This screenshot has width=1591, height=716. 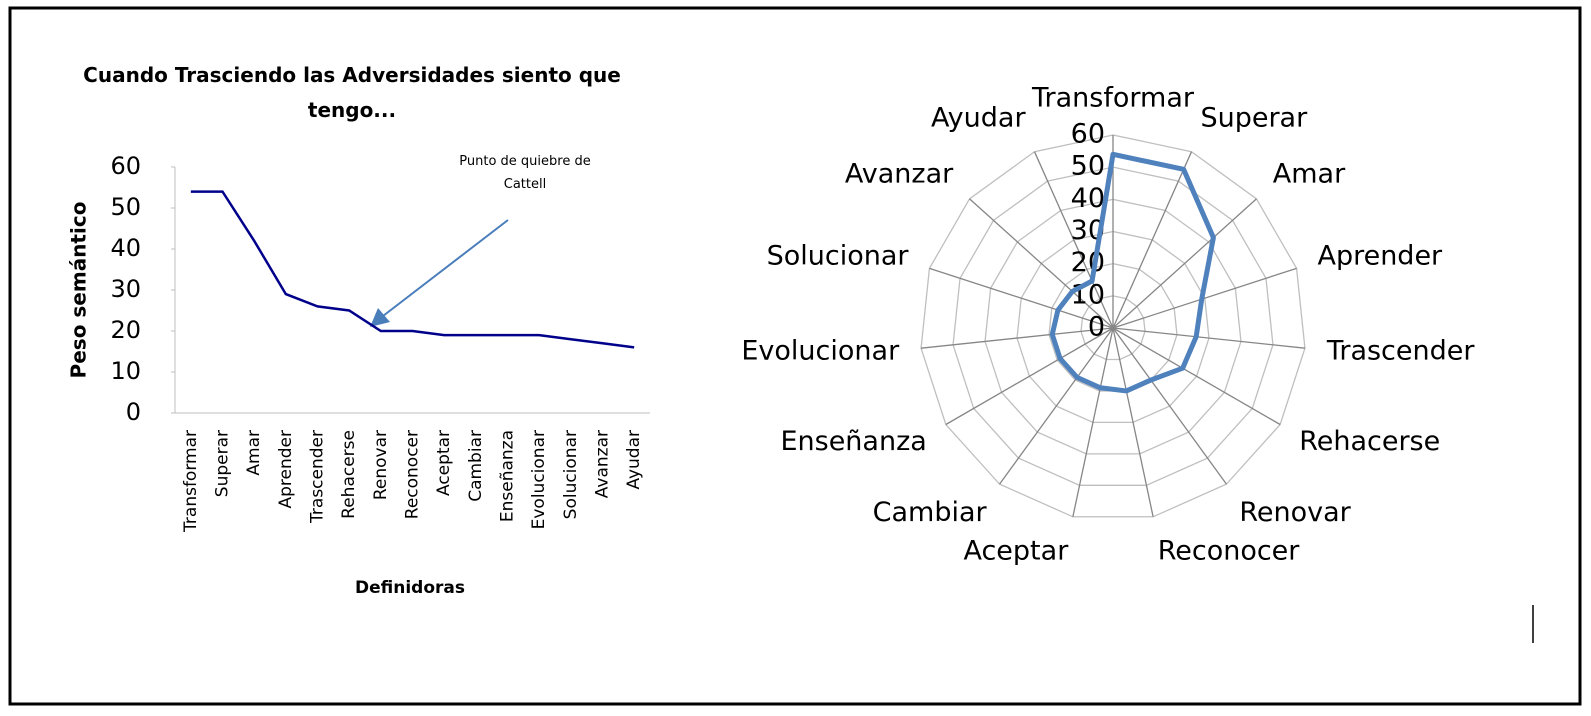 What do you see at coordinates (1401, 350) in the screenshot?
I see `category-label: Trascender` at bounding box center [1401, 350].